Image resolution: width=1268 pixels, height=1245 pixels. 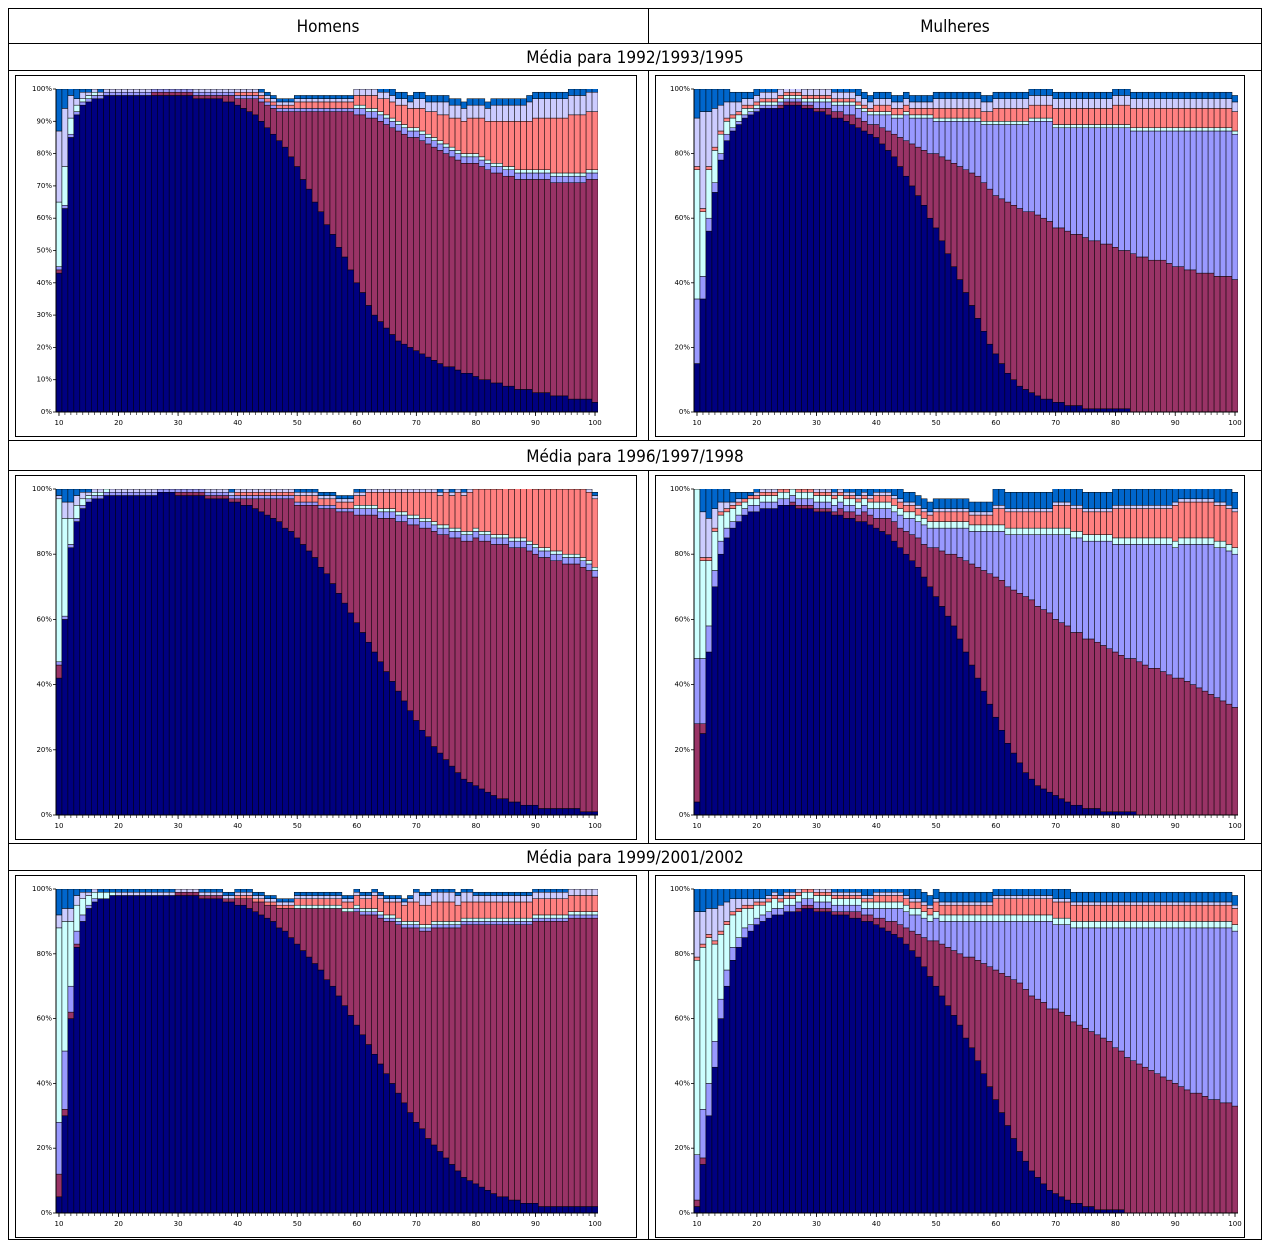 I want to click on y-tick-label: 40%, so click(x=44, y=283).